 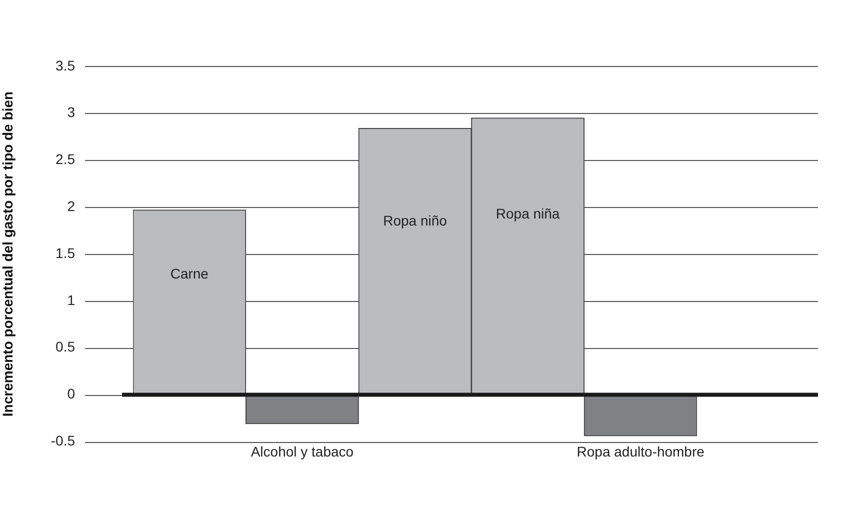 I want to click on y-tick-label: 2, so click(x=71, y=206).